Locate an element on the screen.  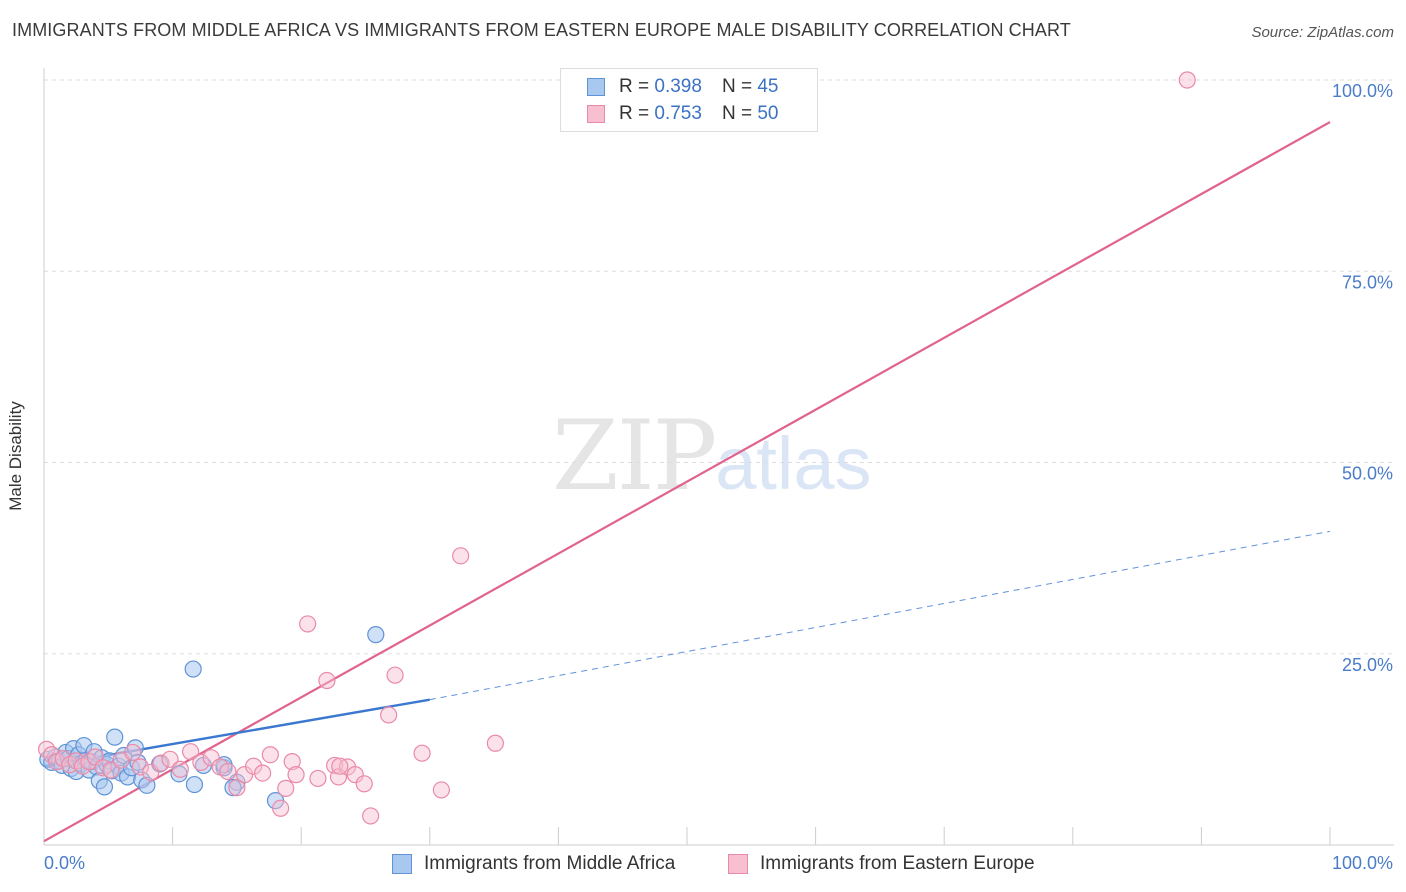
y-tick-label: 100.0% is located at coordinates (1362, 91).